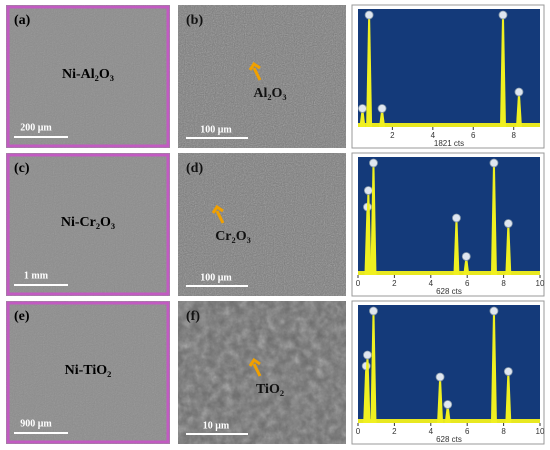  What do you see at coordinates (194, 168) in the screenshot?
I see `panel-label: (d)` at bounding box center [194, 168].